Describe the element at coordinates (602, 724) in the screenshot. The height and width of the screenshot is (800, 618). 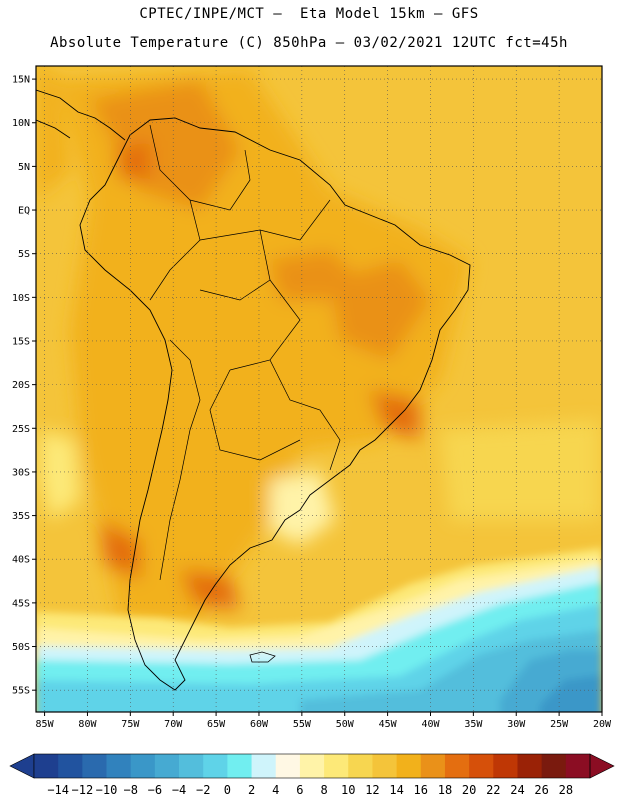
I see `lon-tick-label: 20W` at that location.